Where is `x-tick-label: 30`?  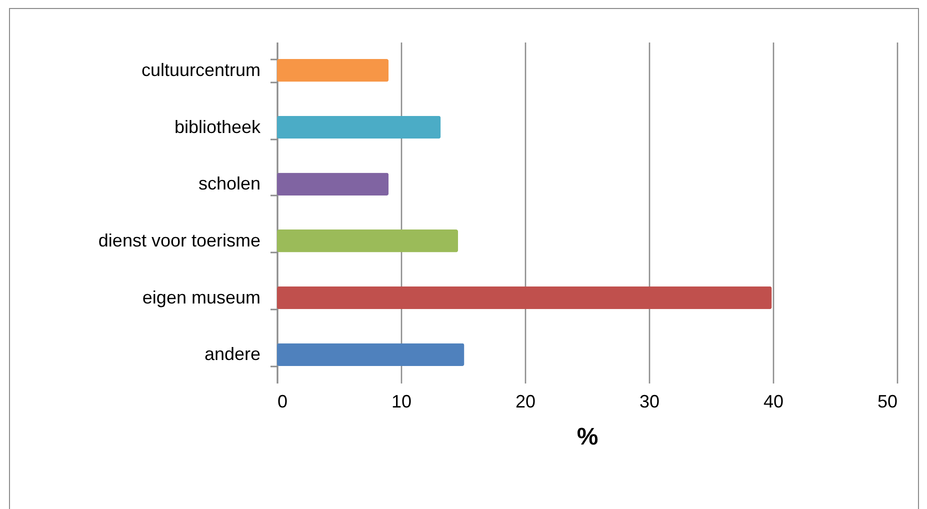
x-tick-label: 30 is located at coordinates (649, 402).